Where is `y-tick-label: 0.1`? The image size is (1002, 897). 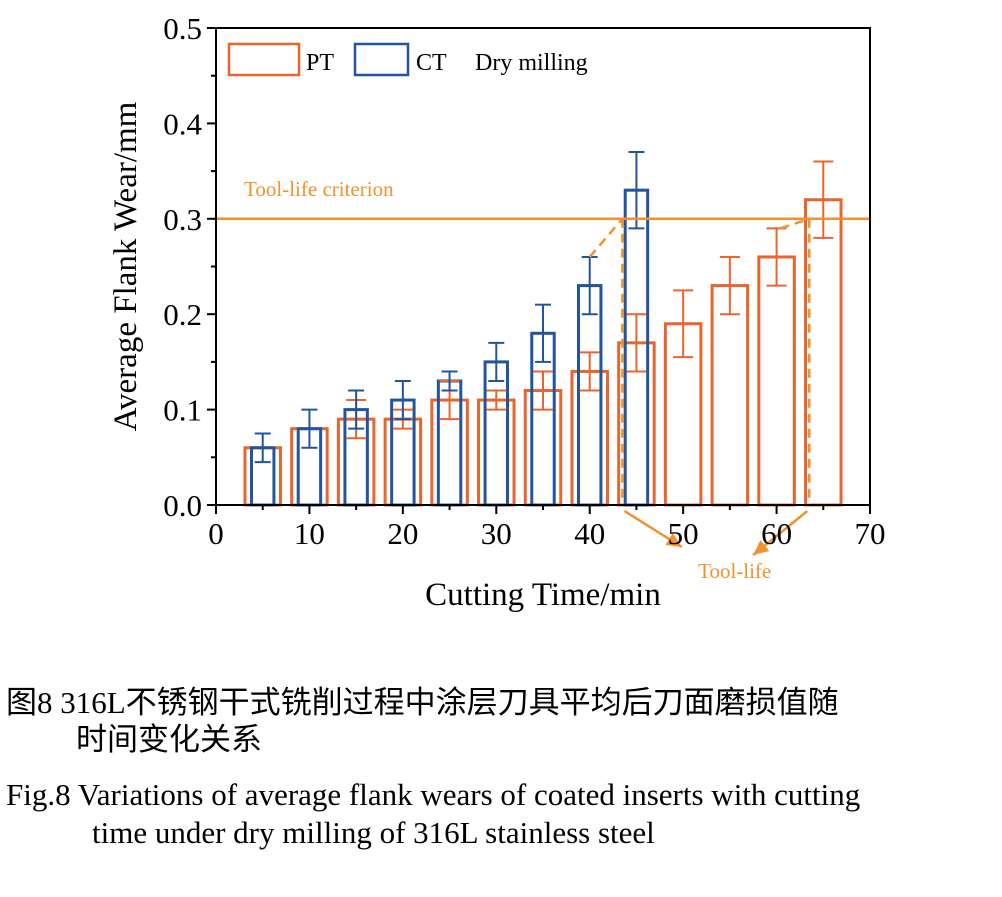
y-tick-label: 0.1 is located at coordinates (182, 410).